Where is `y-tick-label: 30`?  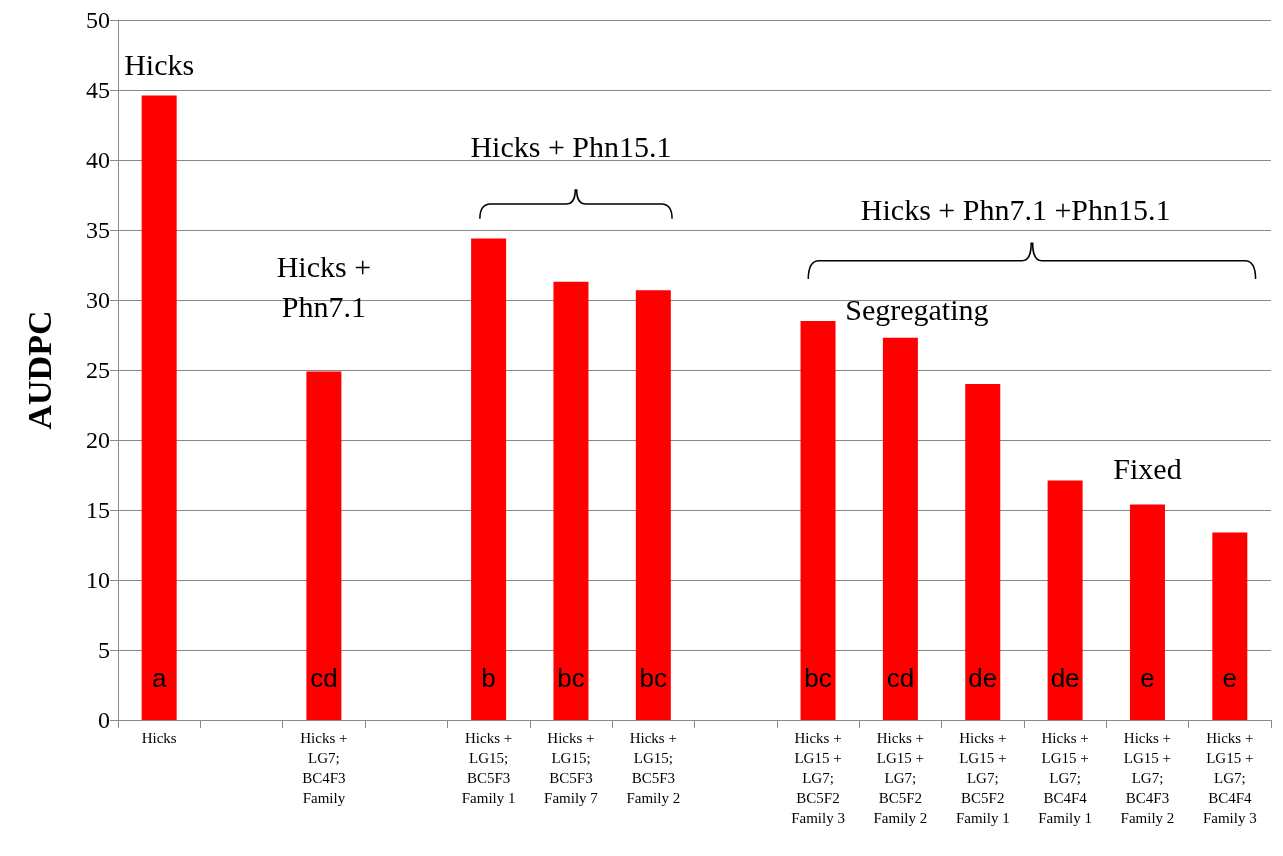
y-tick-label: 30 is located at coordinates (98, 300).